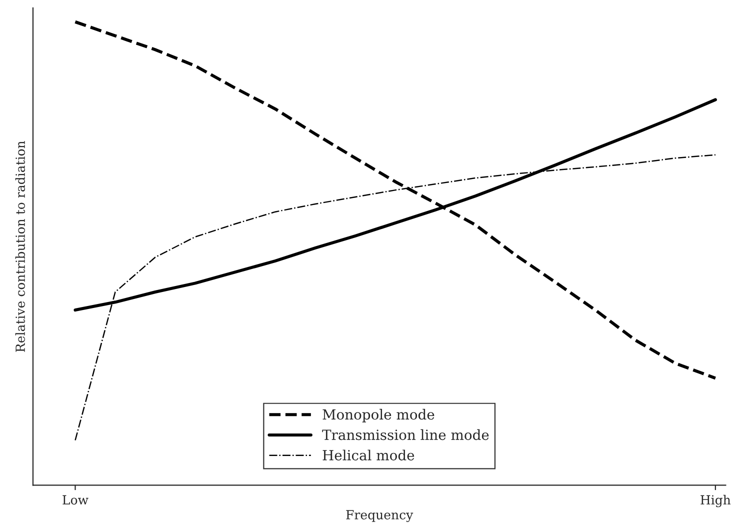 Image resolution: width=733 pixels, height=532 pixels. What do you see at coordinates (405, 434) in the screenshot?
I see `legend-label: Transmission line mode` at bounding box center [405, 434].